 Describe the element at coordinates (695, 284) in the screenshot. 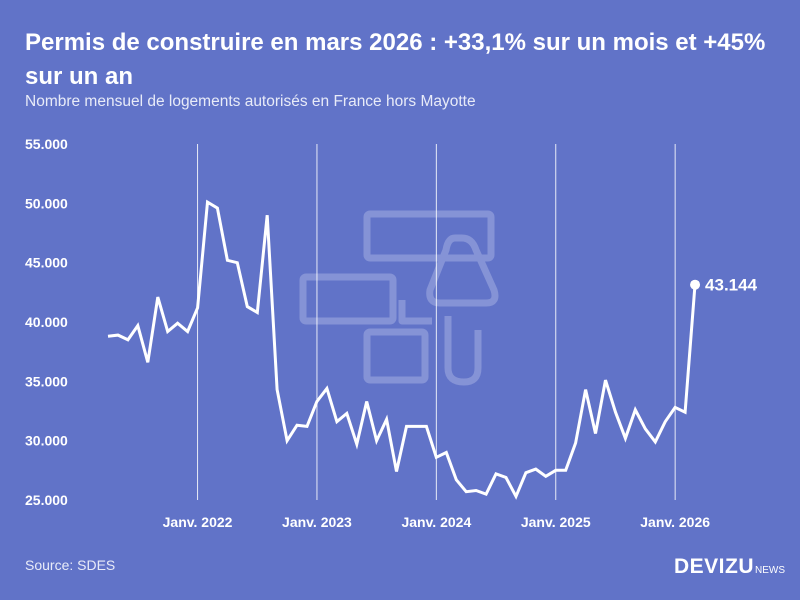

I see `last-point-marker` at that location.